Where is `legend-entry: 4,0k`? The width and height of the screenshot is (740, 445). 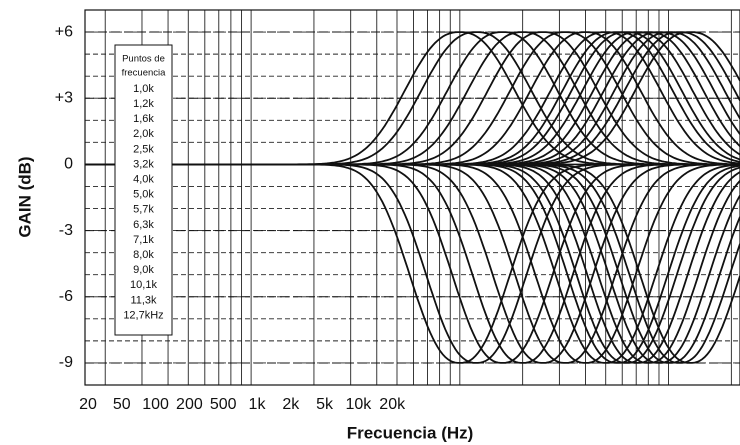 legend-entry: 4,0k is located at coordinates (143, 180).